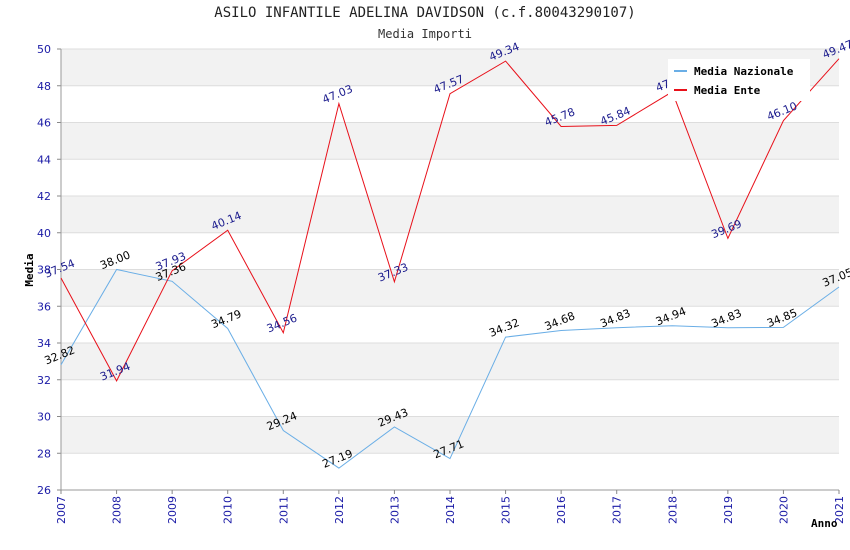 The image size is (850, 550). What do you see at coordinates (728, 510) in the screenshot?
I see `x-tick-label: 2019` at bounding box center [728, 510].